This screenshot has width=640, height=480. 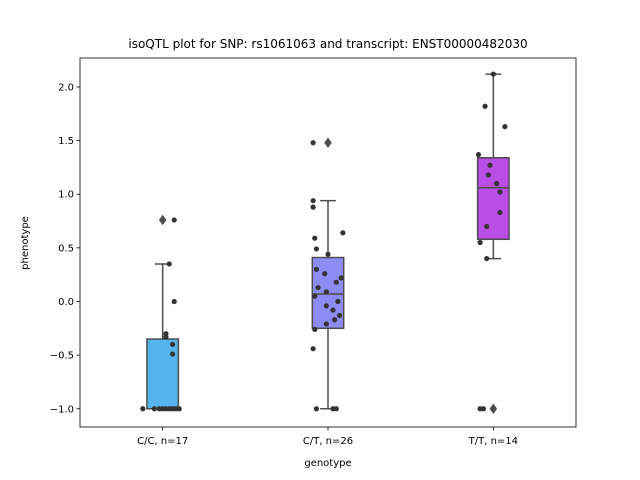 What do you see at coordinates (66, 87) in the screenshot?
I see `y-tick-label: 2.0` at bounding box center [66, 87].